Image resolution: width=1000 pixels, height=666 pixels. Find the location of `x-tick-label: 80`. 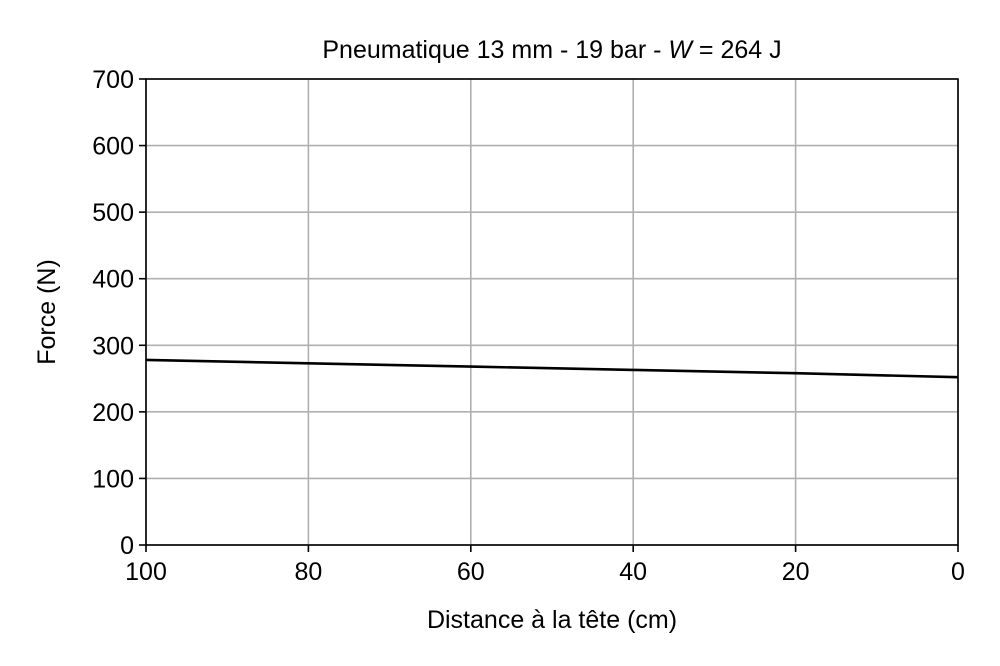

x-tick-label: 80 is located at coordinates (308, 572).